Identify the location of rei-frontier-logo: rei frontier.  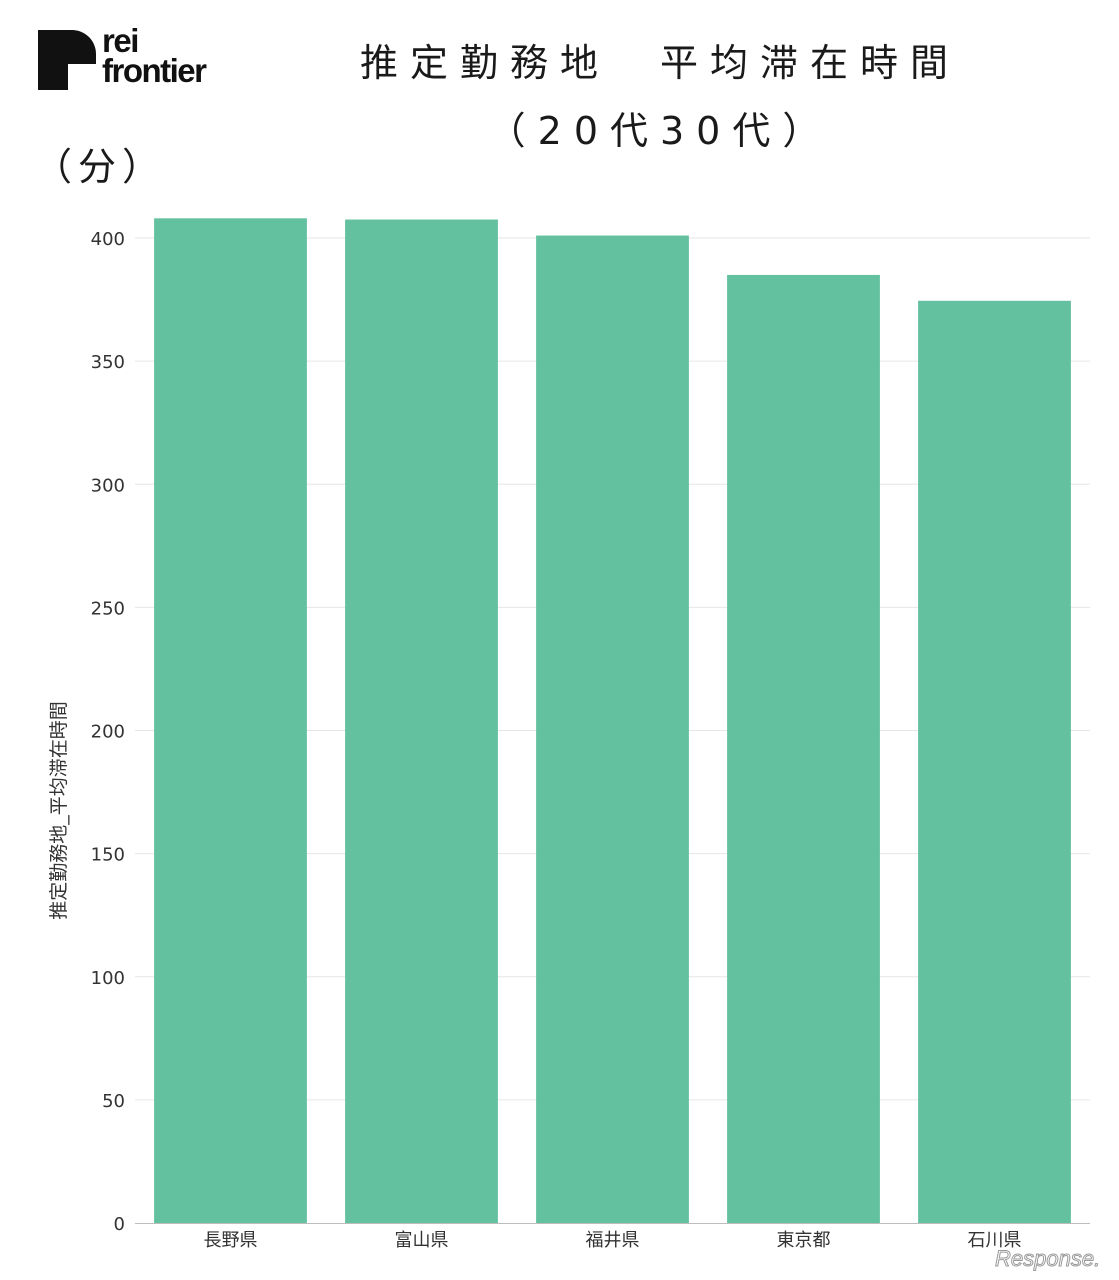
(138, 59).